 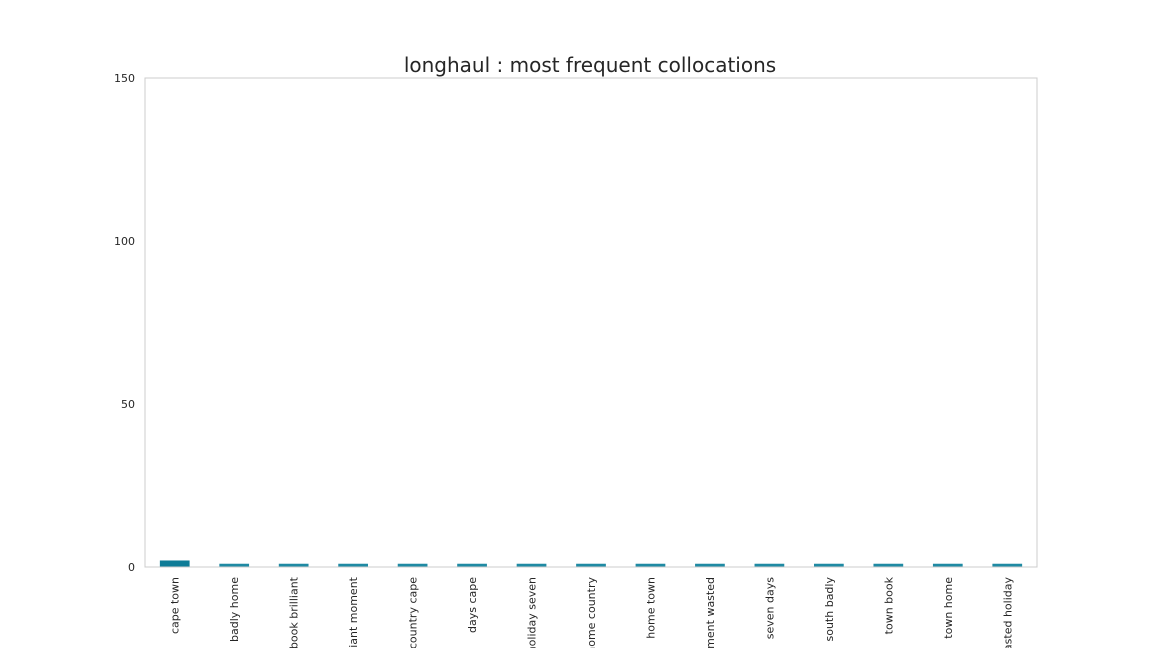 What do you see at coordinates (1007, 612) in the screenshot?
I see `x-tick-label: wasted holiday` at bounding box center [1007, 612].